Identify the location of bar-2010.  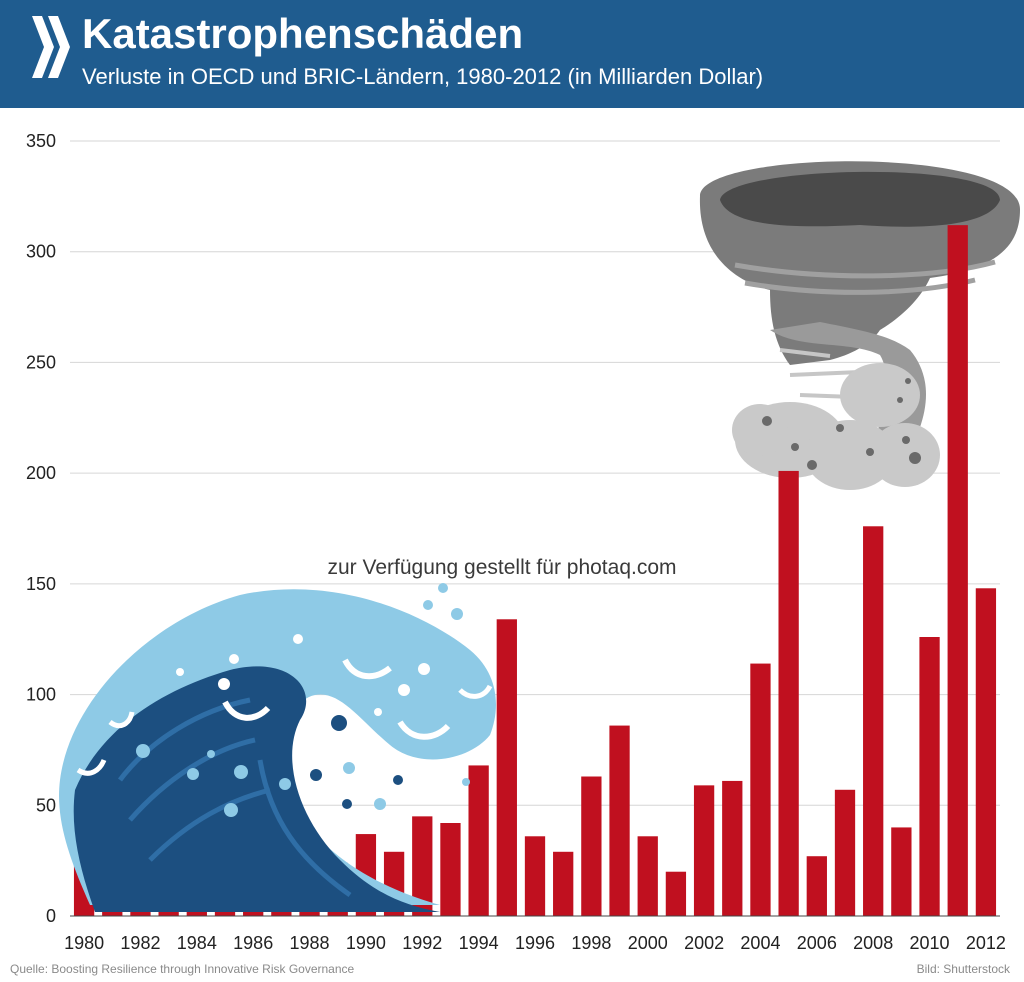
(929, 776).